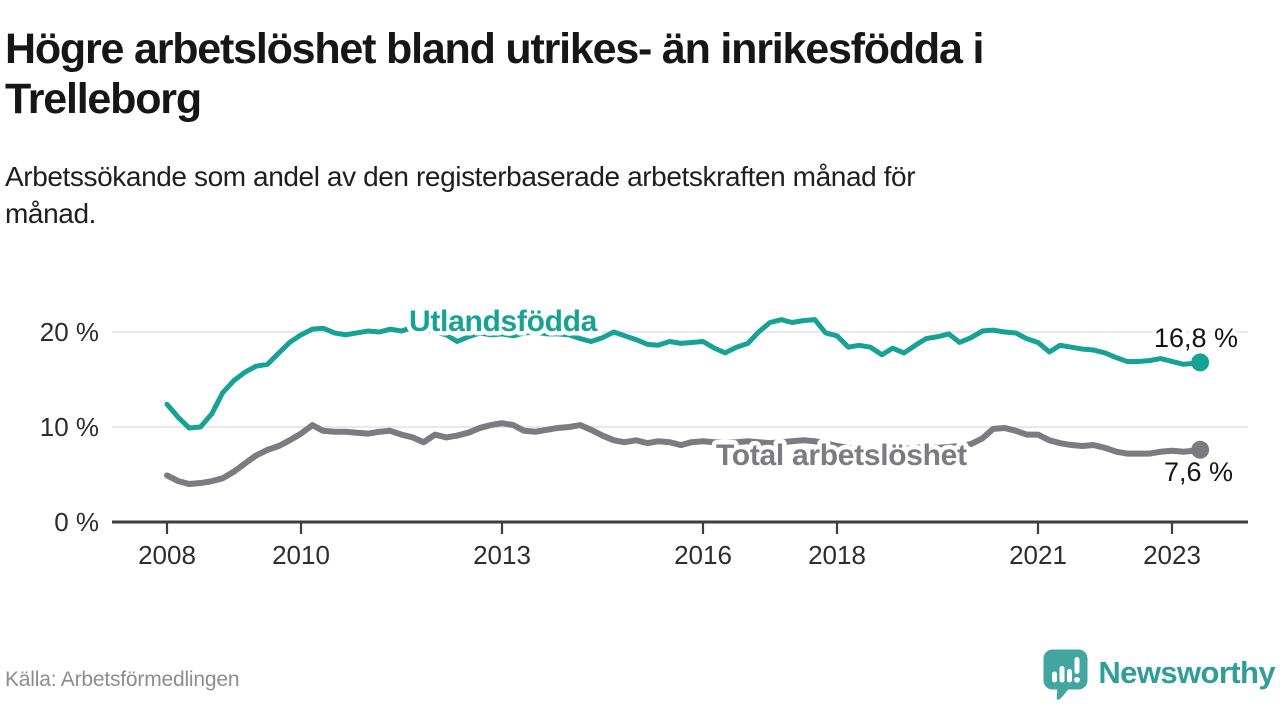 The height and width of the screenshot is (720, 1280). I want to click on series-label-utlandsfodda: Utlandsfödda, so click(503, 321).